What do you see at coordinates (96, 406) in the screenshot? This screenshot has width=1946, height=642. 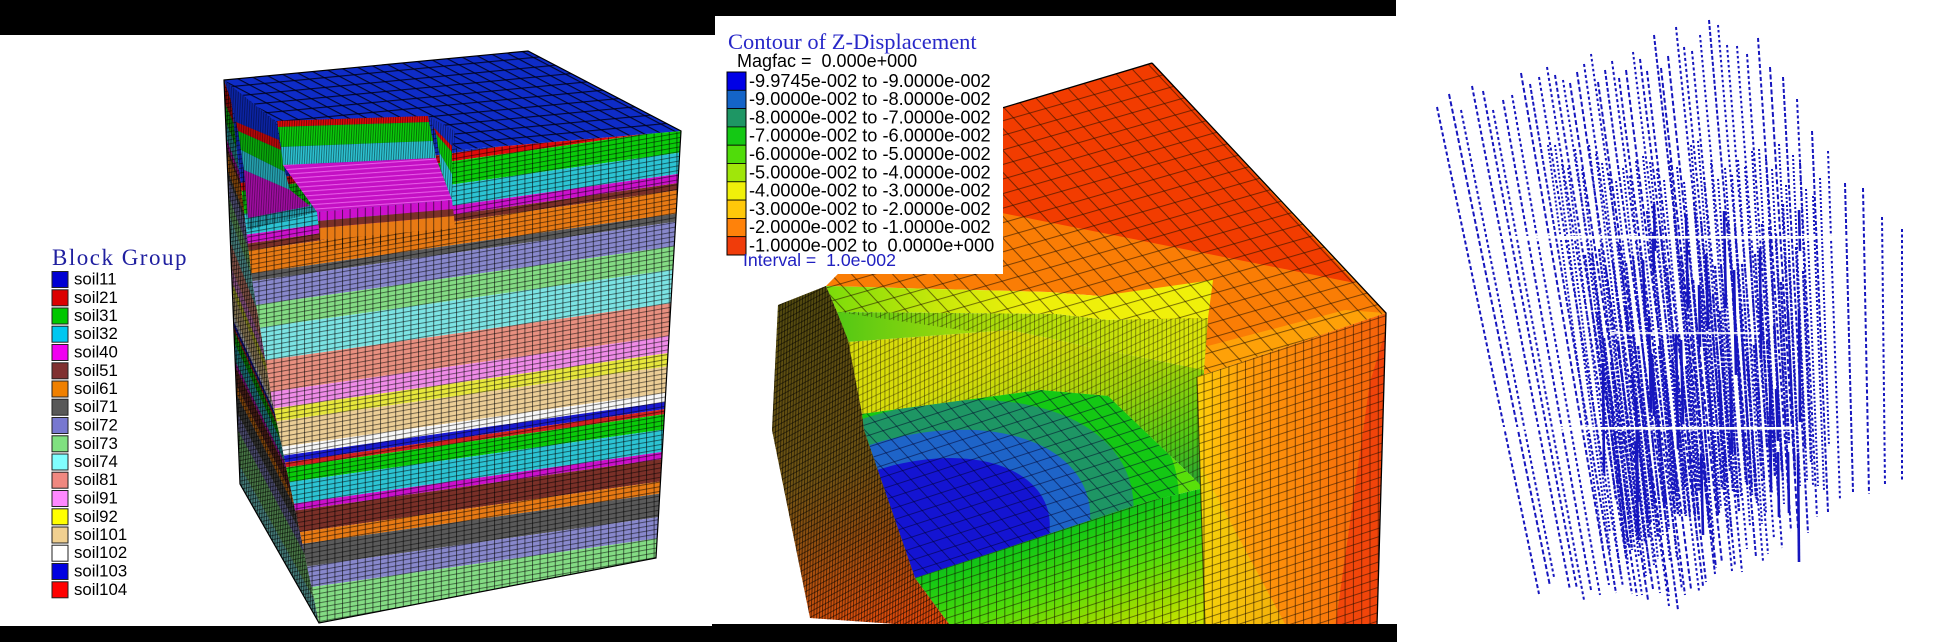 I see `svg-text: soil71` at bounding box center [96, 406].